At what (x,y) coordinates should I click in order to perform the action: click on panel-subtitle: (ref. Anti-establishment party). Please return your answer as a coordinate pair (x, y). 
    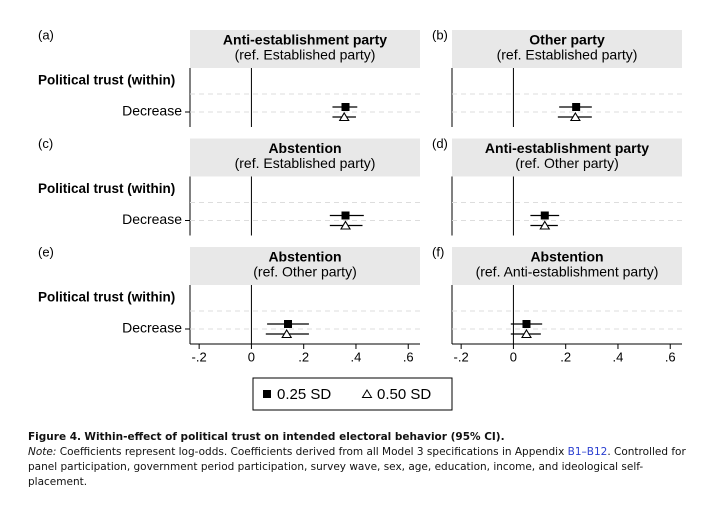
    Looking at the image, I should click on (567, 272).